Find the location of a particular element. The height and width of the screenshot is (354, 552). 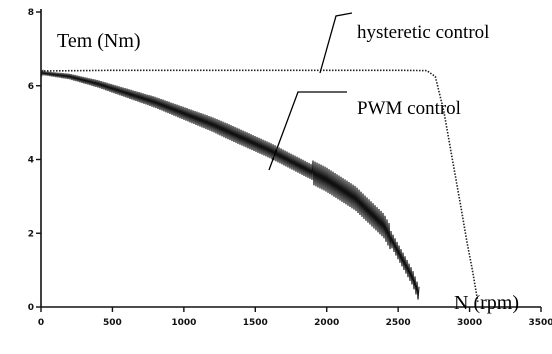

x-tick-label: 3500 is located at coordinates (540, 323).